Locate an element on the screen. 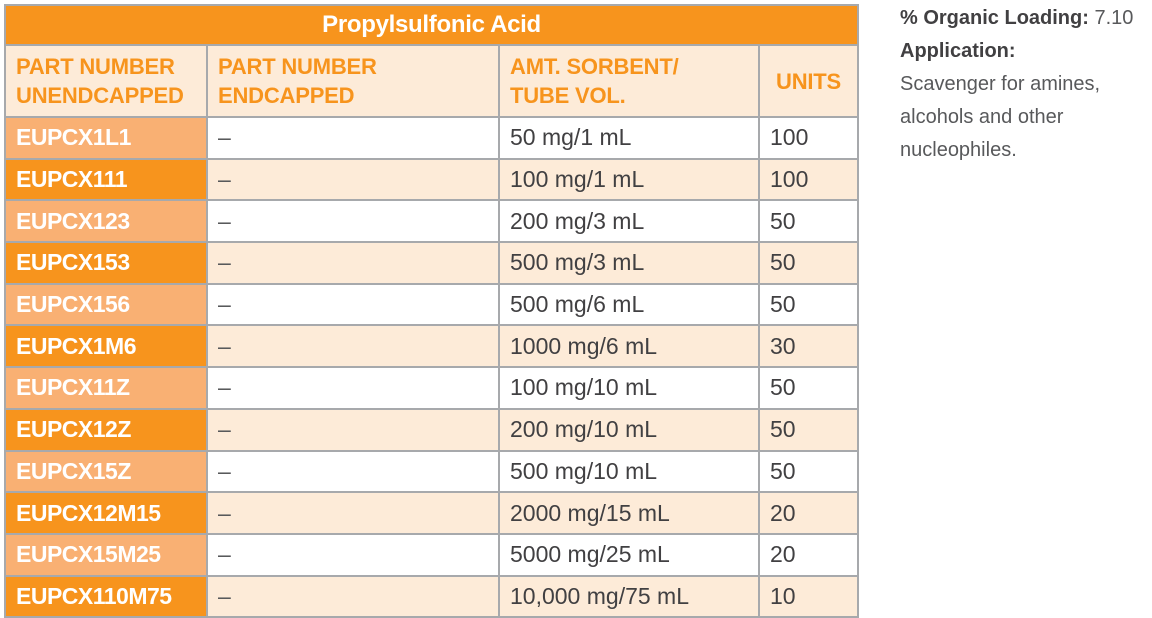  table-row: EUPCX15Z –500 mg/10 mL 50 is located at coordinates (432, 471).